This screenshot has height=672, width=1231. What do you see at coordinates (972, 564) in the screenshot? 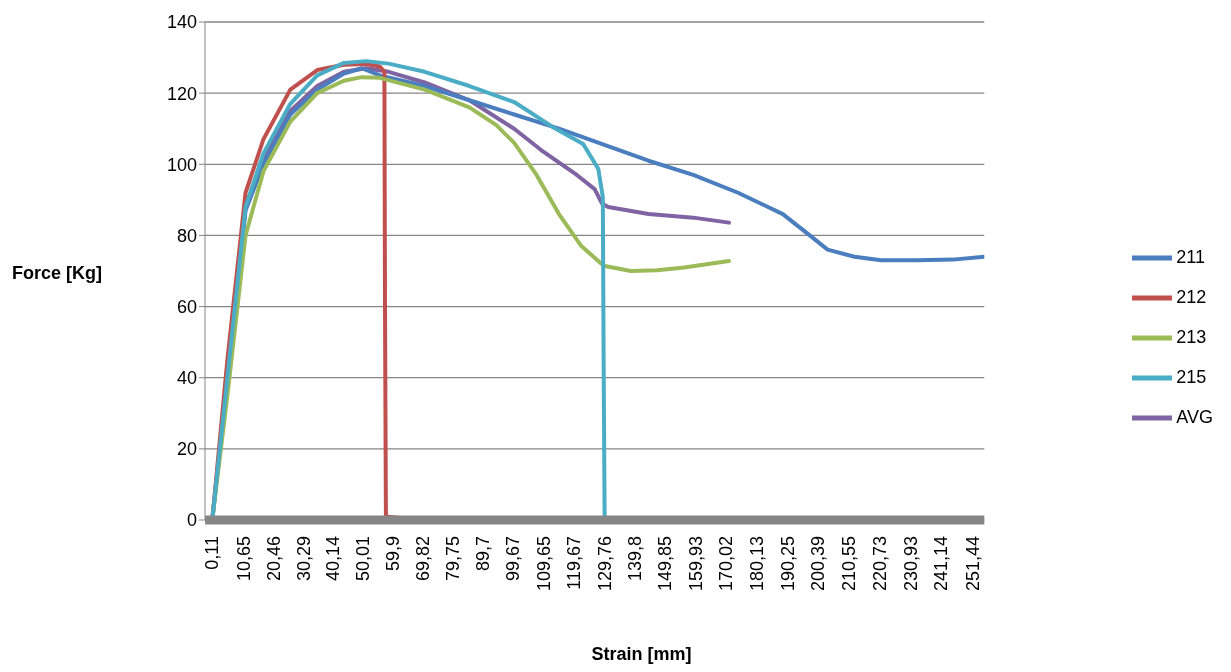
I see `x-tick-label: 251,44` at bounding box center [972, 564].